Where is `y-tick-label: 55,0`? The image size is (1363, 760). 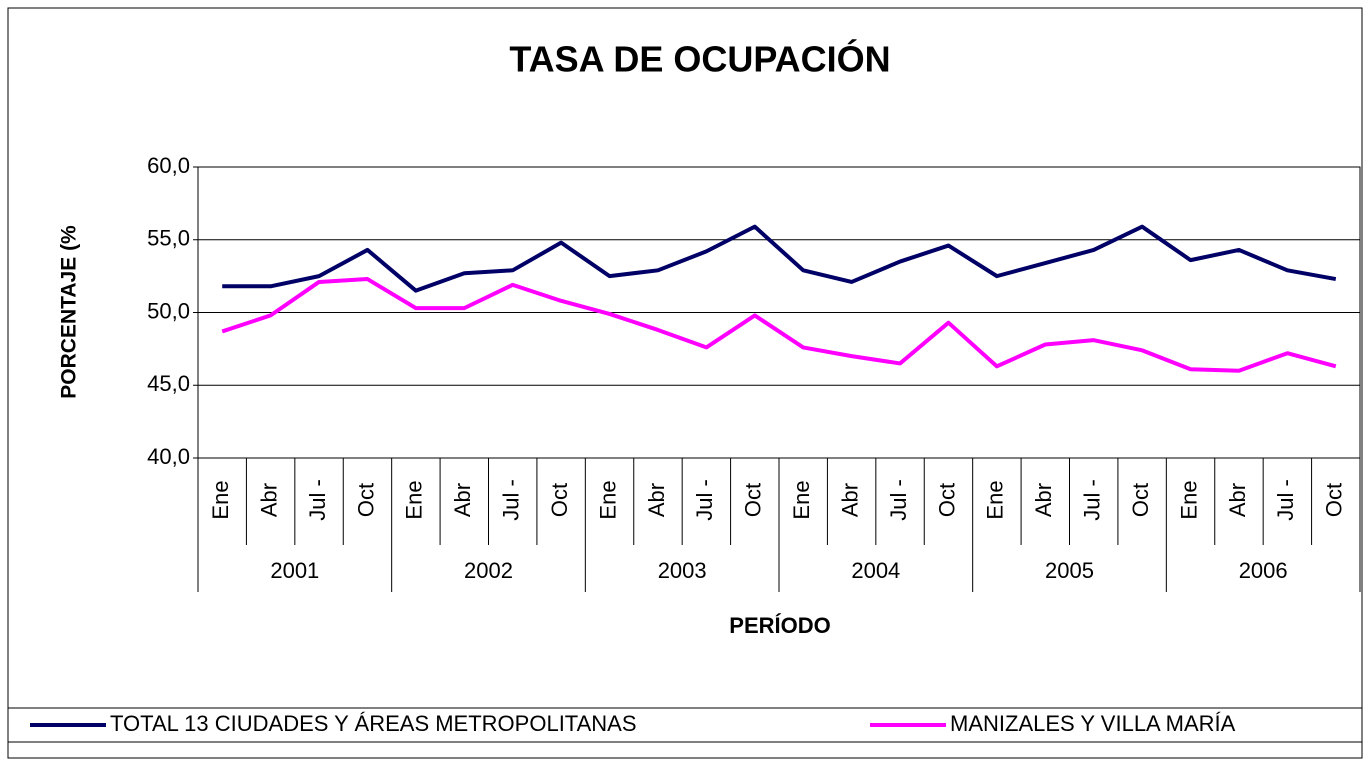 y-tick-label: 55,0 is located at coordinates (168, 238).